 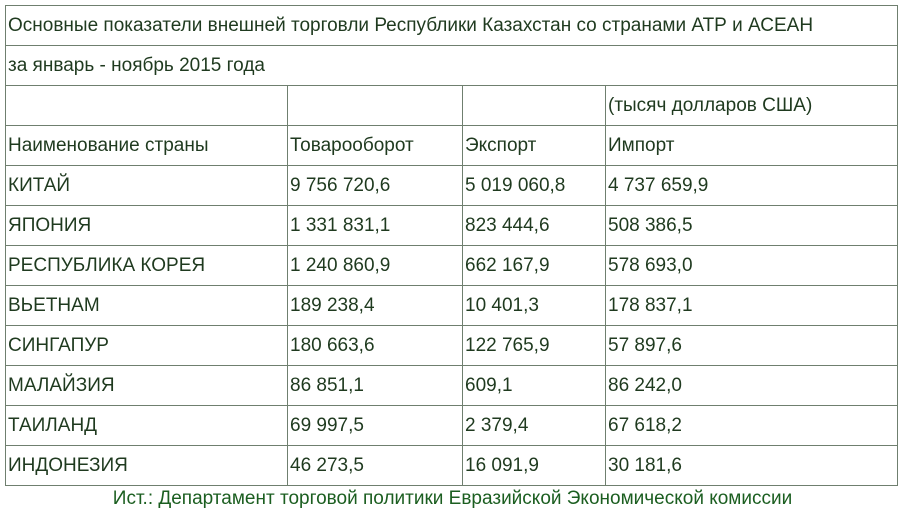 I want to click on data-cell: 16 091,9, so click(x=534, y=465).